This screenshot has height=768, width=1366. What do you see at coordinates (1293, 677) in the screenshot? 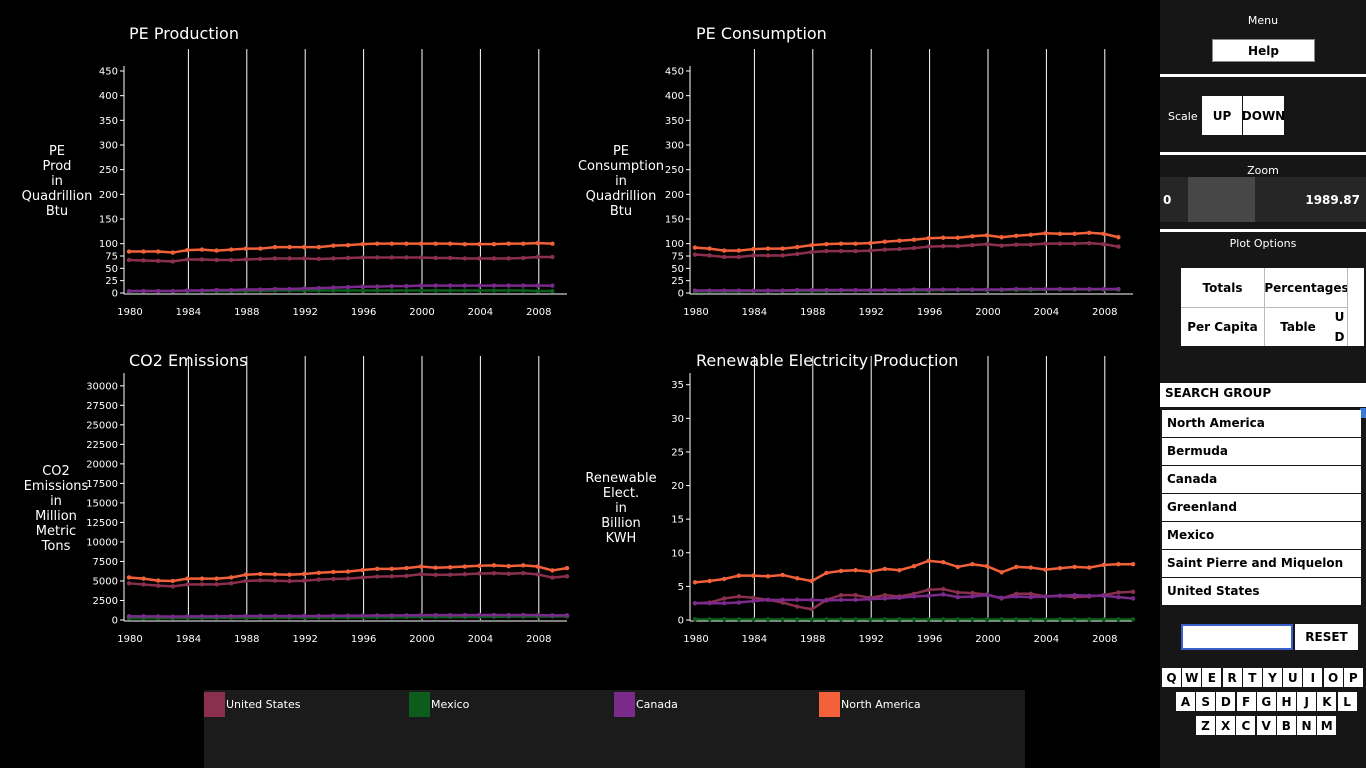
I see `key-u: U` at bounding box center [1293, 677].